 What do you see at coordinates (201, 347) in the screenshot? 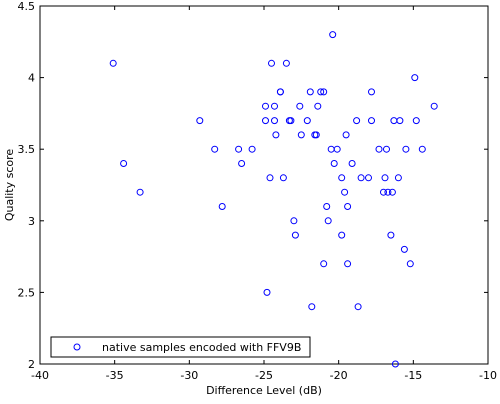
I see `legend-label: native samples encoded with FFV9B` at bounding box center [201, 347].